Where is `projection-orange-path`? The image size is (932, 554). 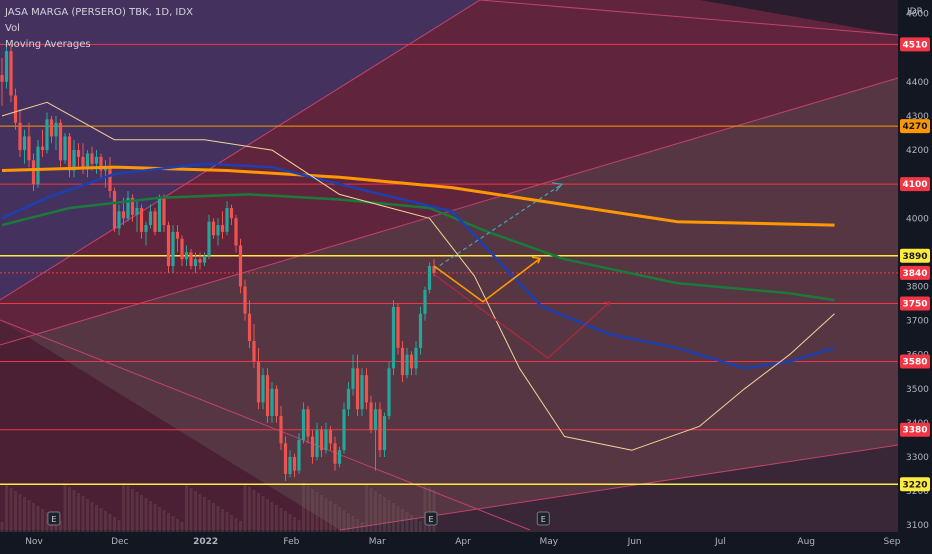
projection-orange-path is located at coordinates (487, 280).